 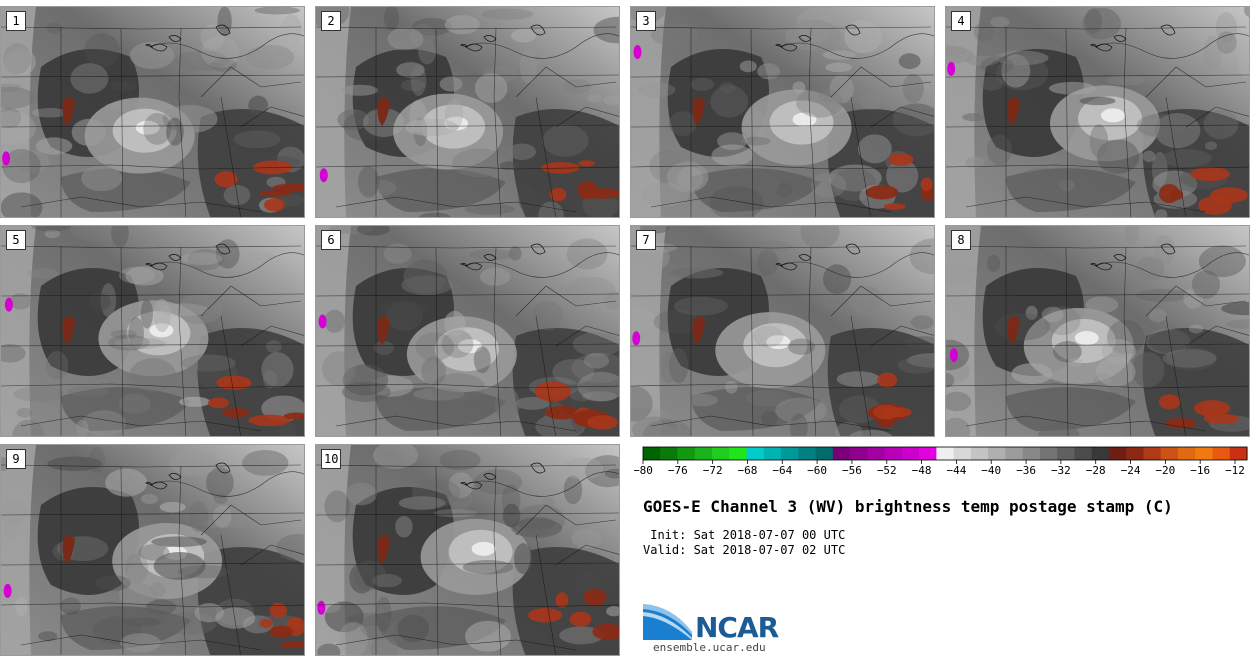 I want to click on logo-url: ensemble.ucar.edu, so click(x=709, y=647).